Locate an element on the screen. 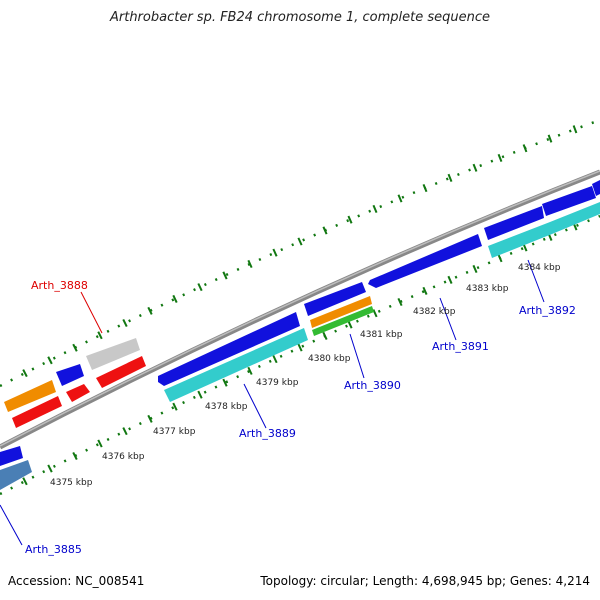 Image resolution: width=600 pixels, height=600 pixels. scale-label: 4378 kbp is located at coordinates (226, 407).